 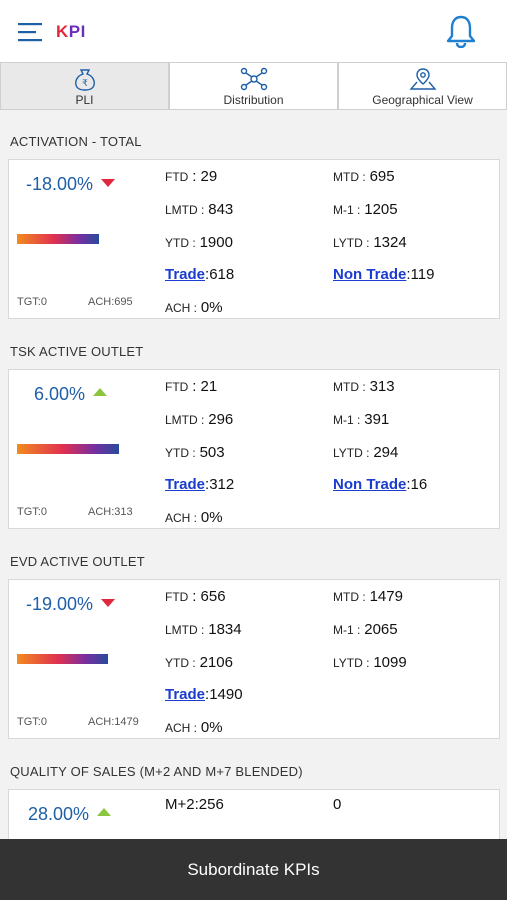 I want to click on ytd-value: 2106, so click(x=216, y=662).